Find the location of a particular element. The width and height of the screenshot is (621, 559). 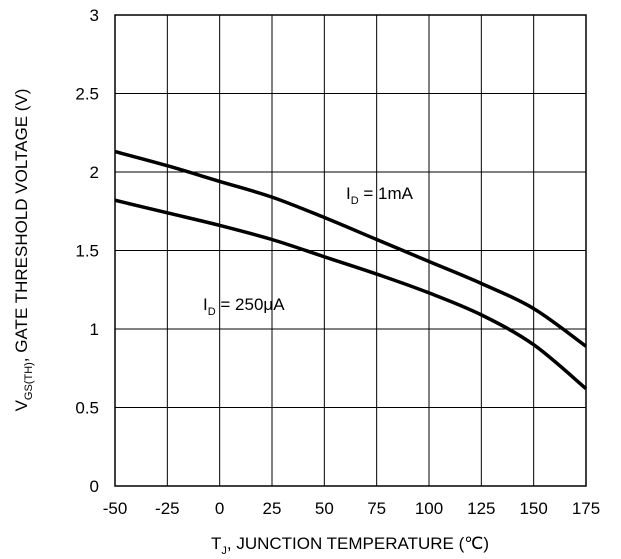

y-tick-label: 3 is located at coordinates (94, 15).